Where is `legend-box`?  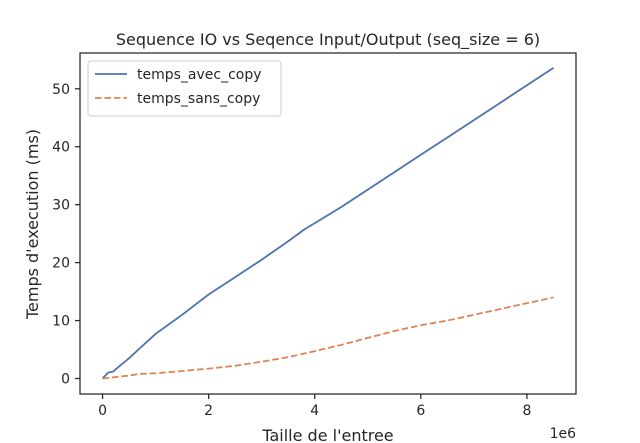
legend-box is located at coordinates (184, 88).